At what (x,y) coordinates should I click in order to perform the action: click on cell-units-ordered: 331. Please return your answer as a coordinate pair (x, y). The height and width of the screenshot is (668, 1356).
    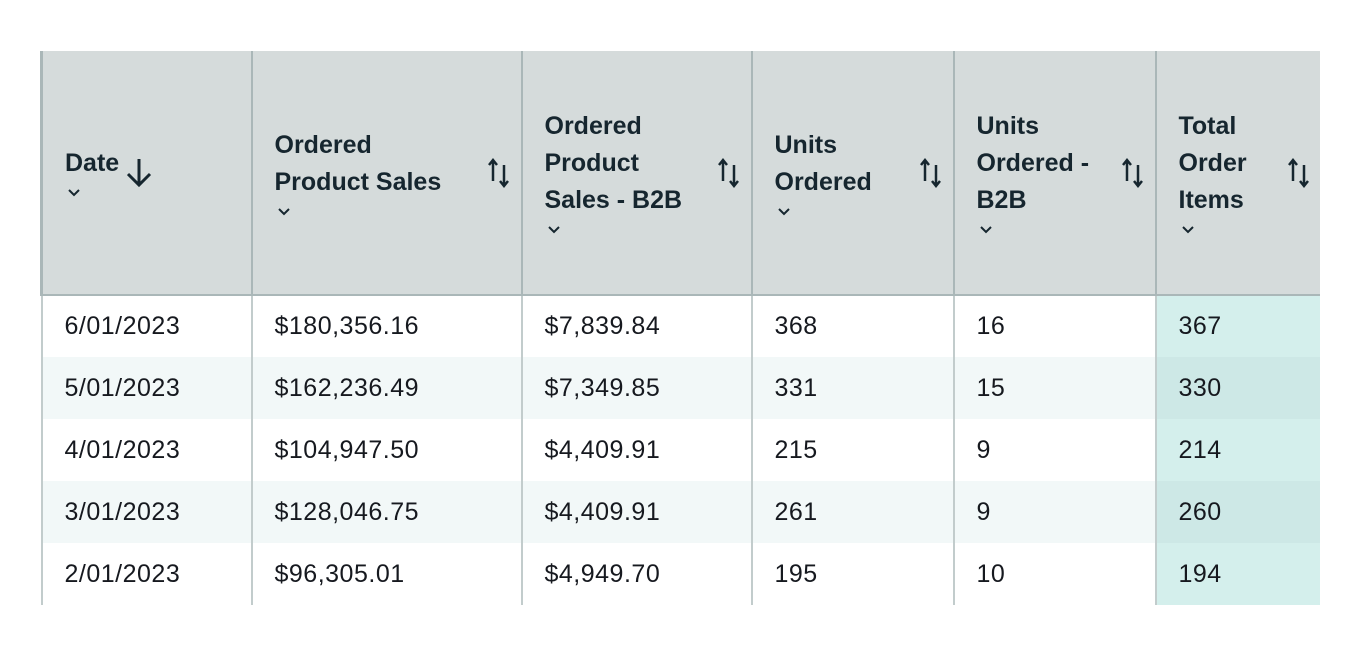
    Looking at the image, I should click on (852, 388).